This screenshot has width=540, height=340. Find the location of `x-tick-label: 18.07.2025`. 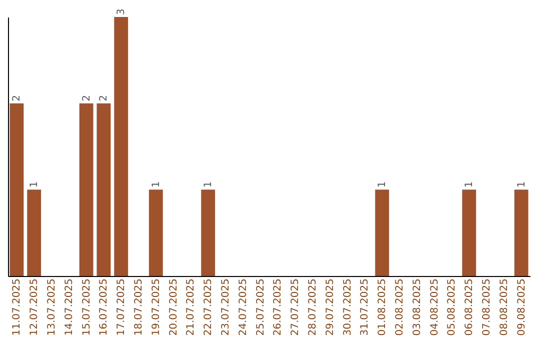

x-tick-label: 18.07.2025 is located at coordinates (139, 307).